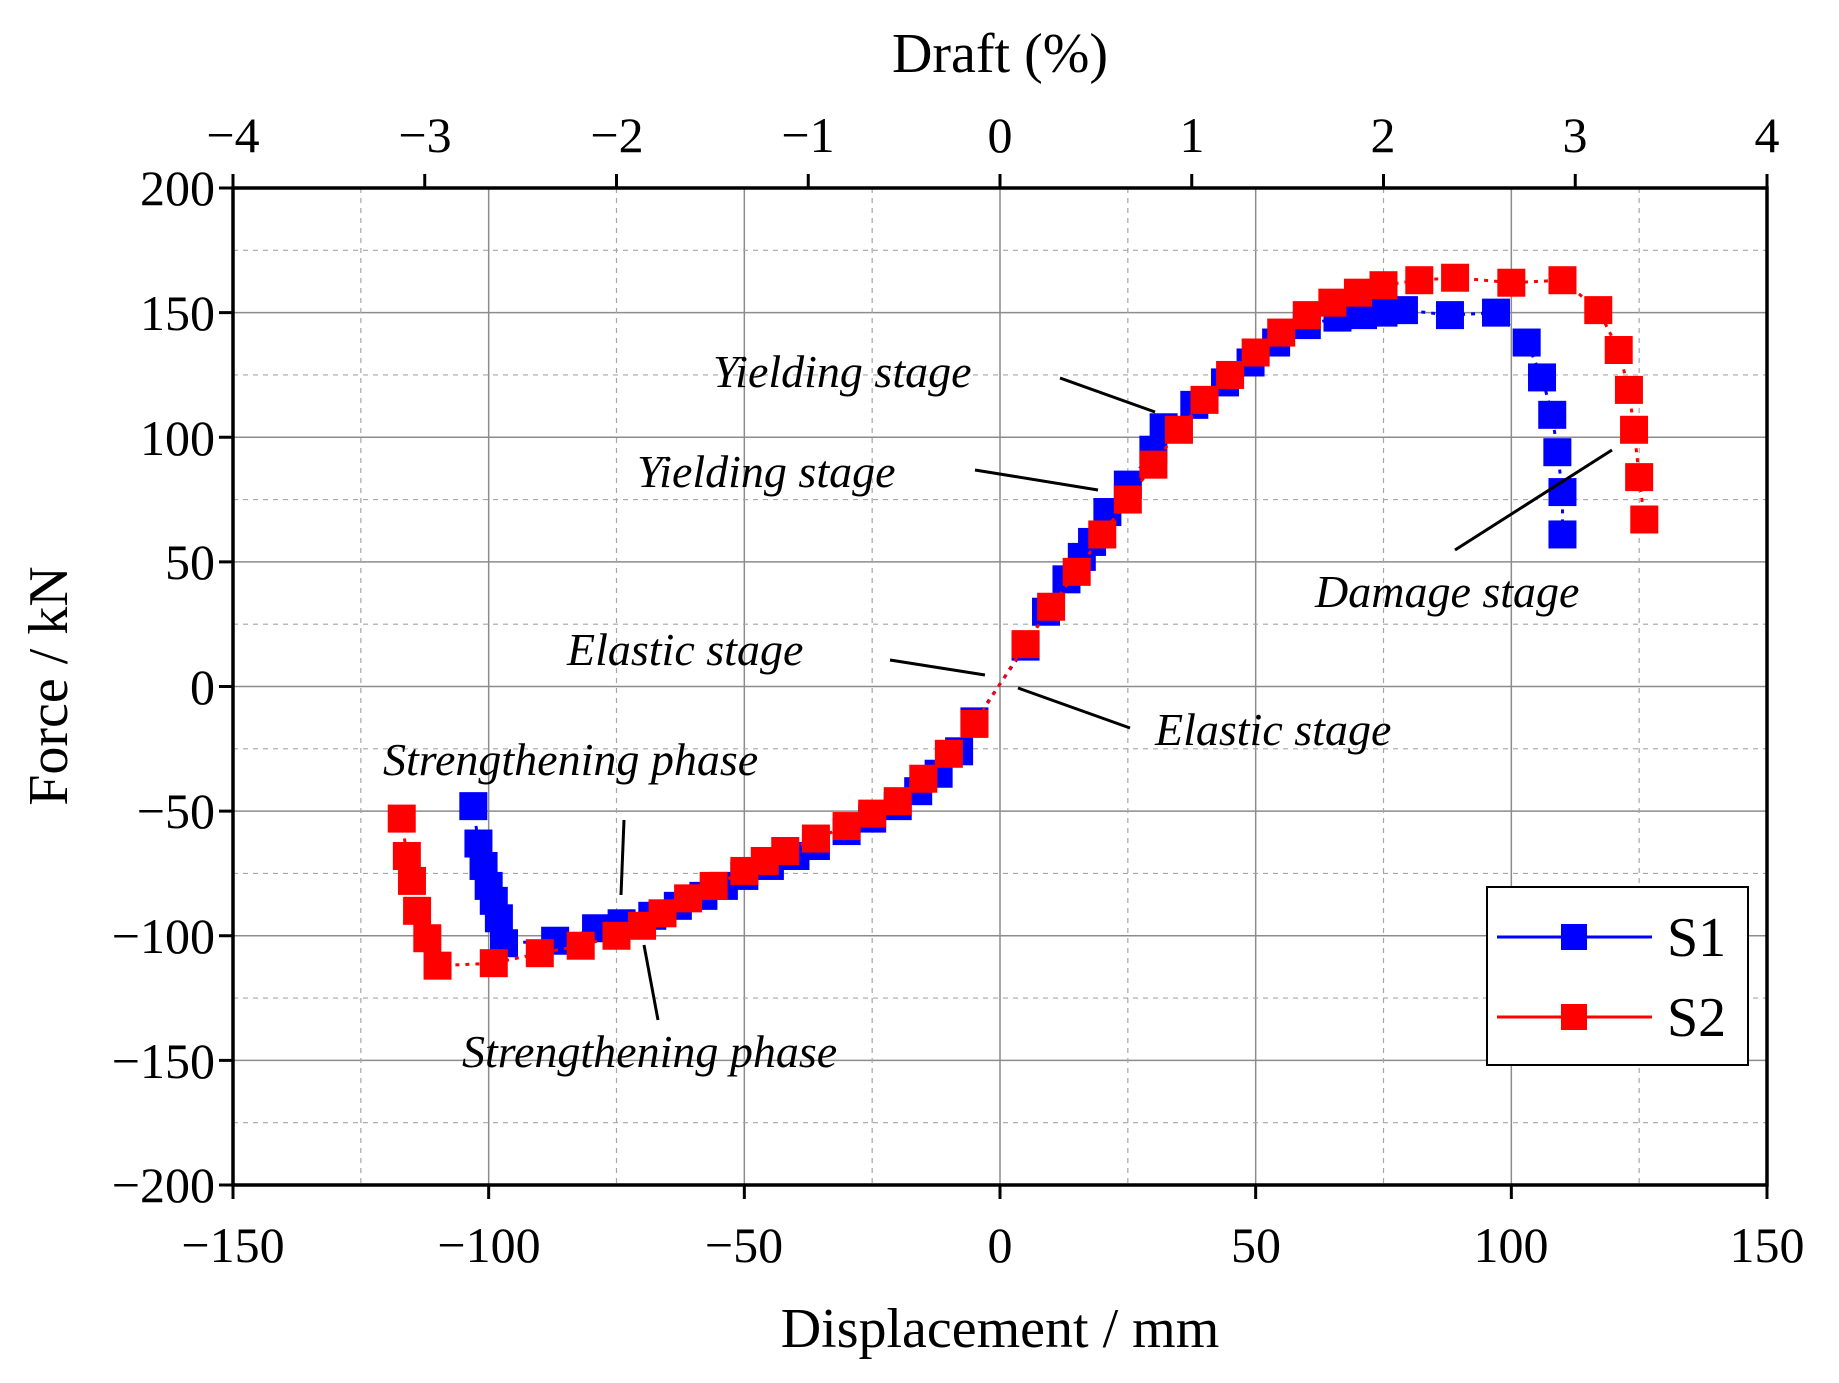  I want to click on x-tick-label: −100, so click(488, 1245).